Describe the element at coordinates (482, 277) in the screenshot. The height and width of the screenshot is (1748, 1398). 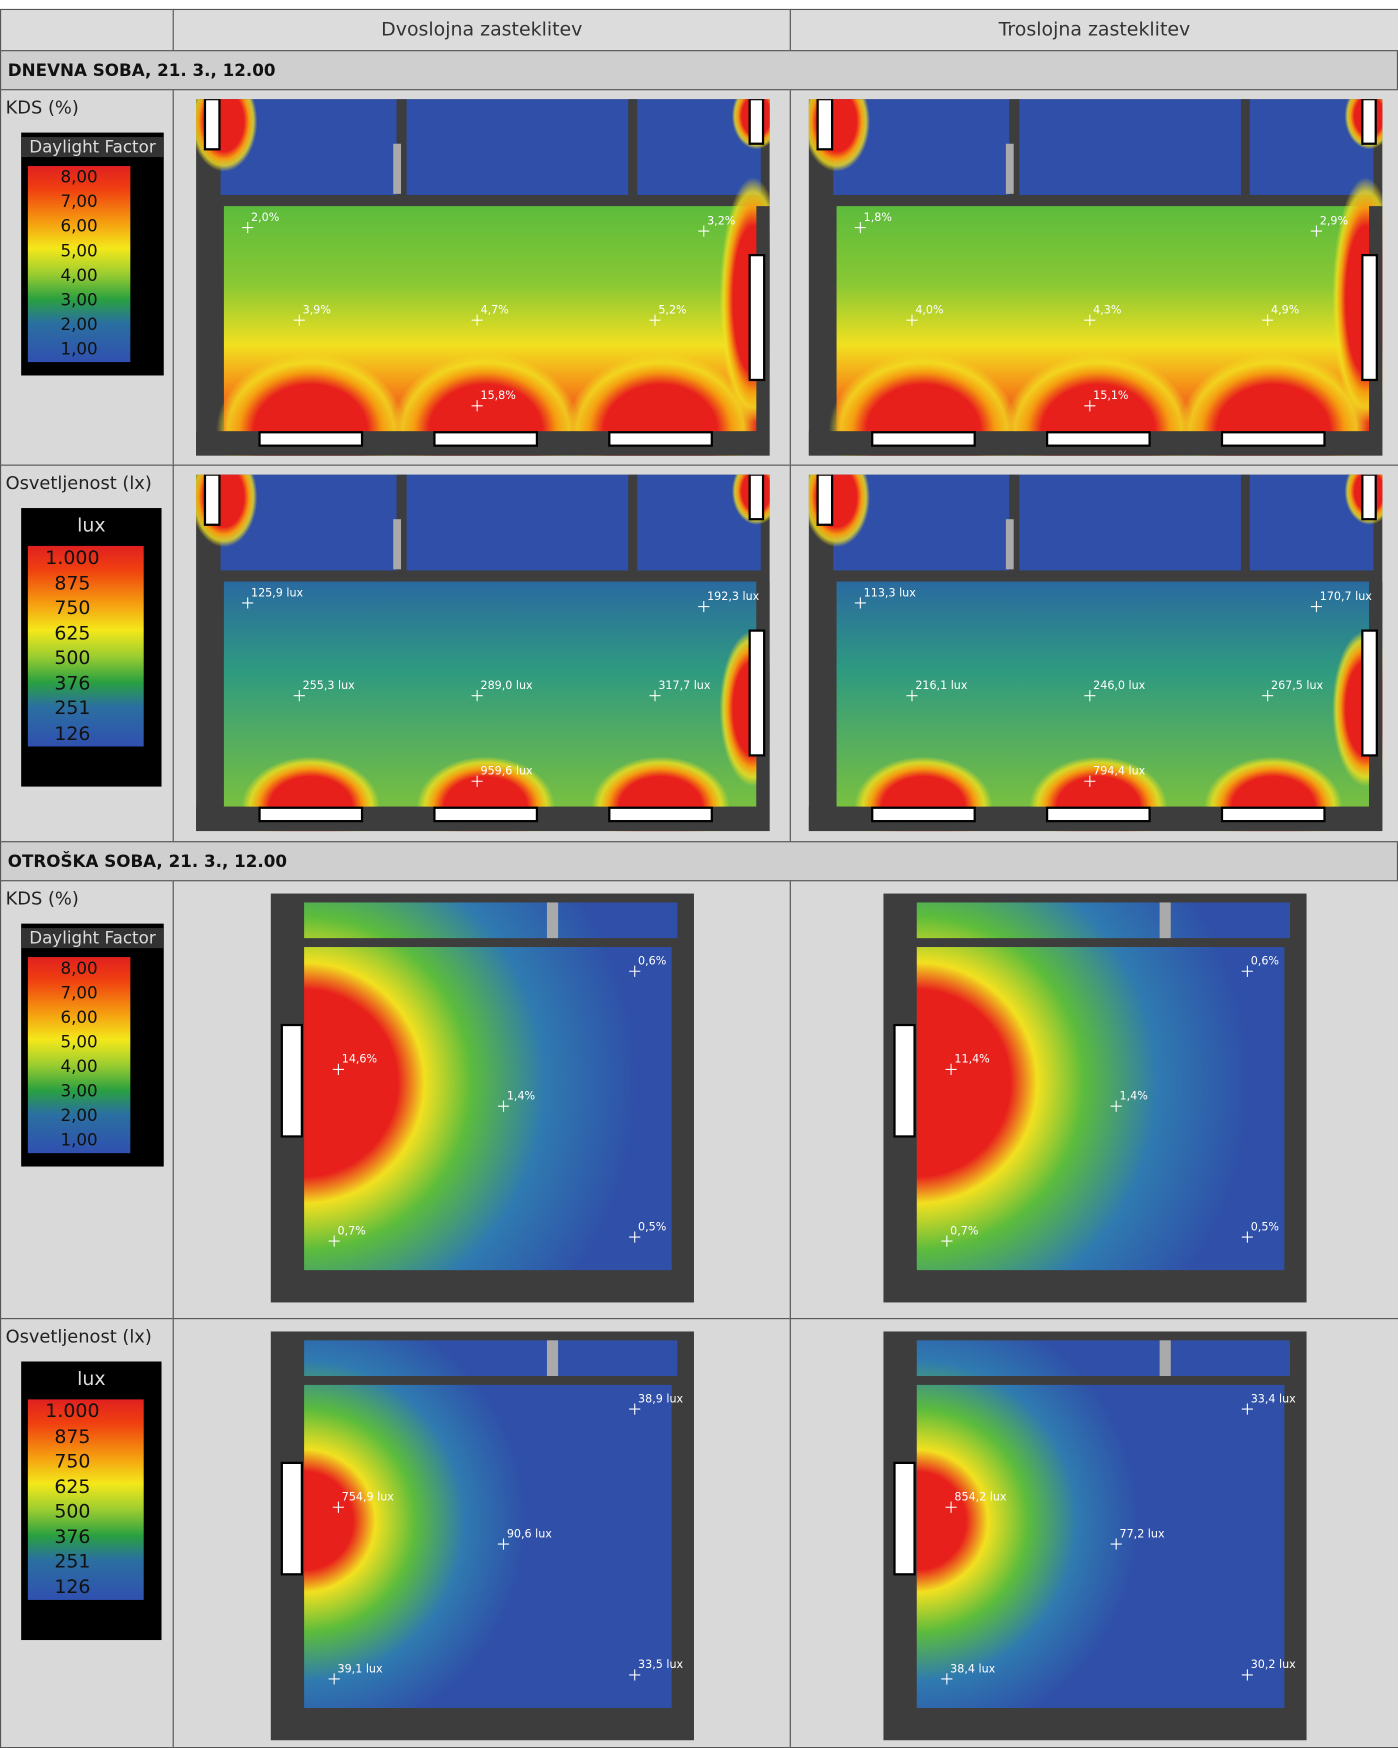
I see `floor-plan: 2,0% 3,2% 3,9% 4,7% 5,2% 15,8%` at that location.